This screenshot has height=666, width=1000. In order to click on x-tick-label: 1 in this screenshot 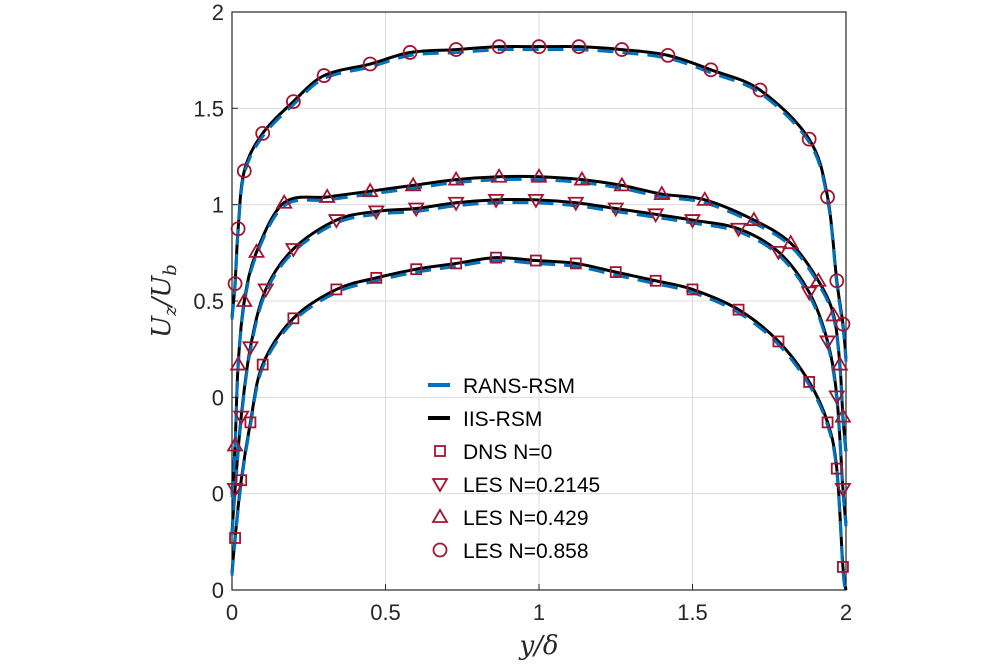, I will do `click(539, 612)`.